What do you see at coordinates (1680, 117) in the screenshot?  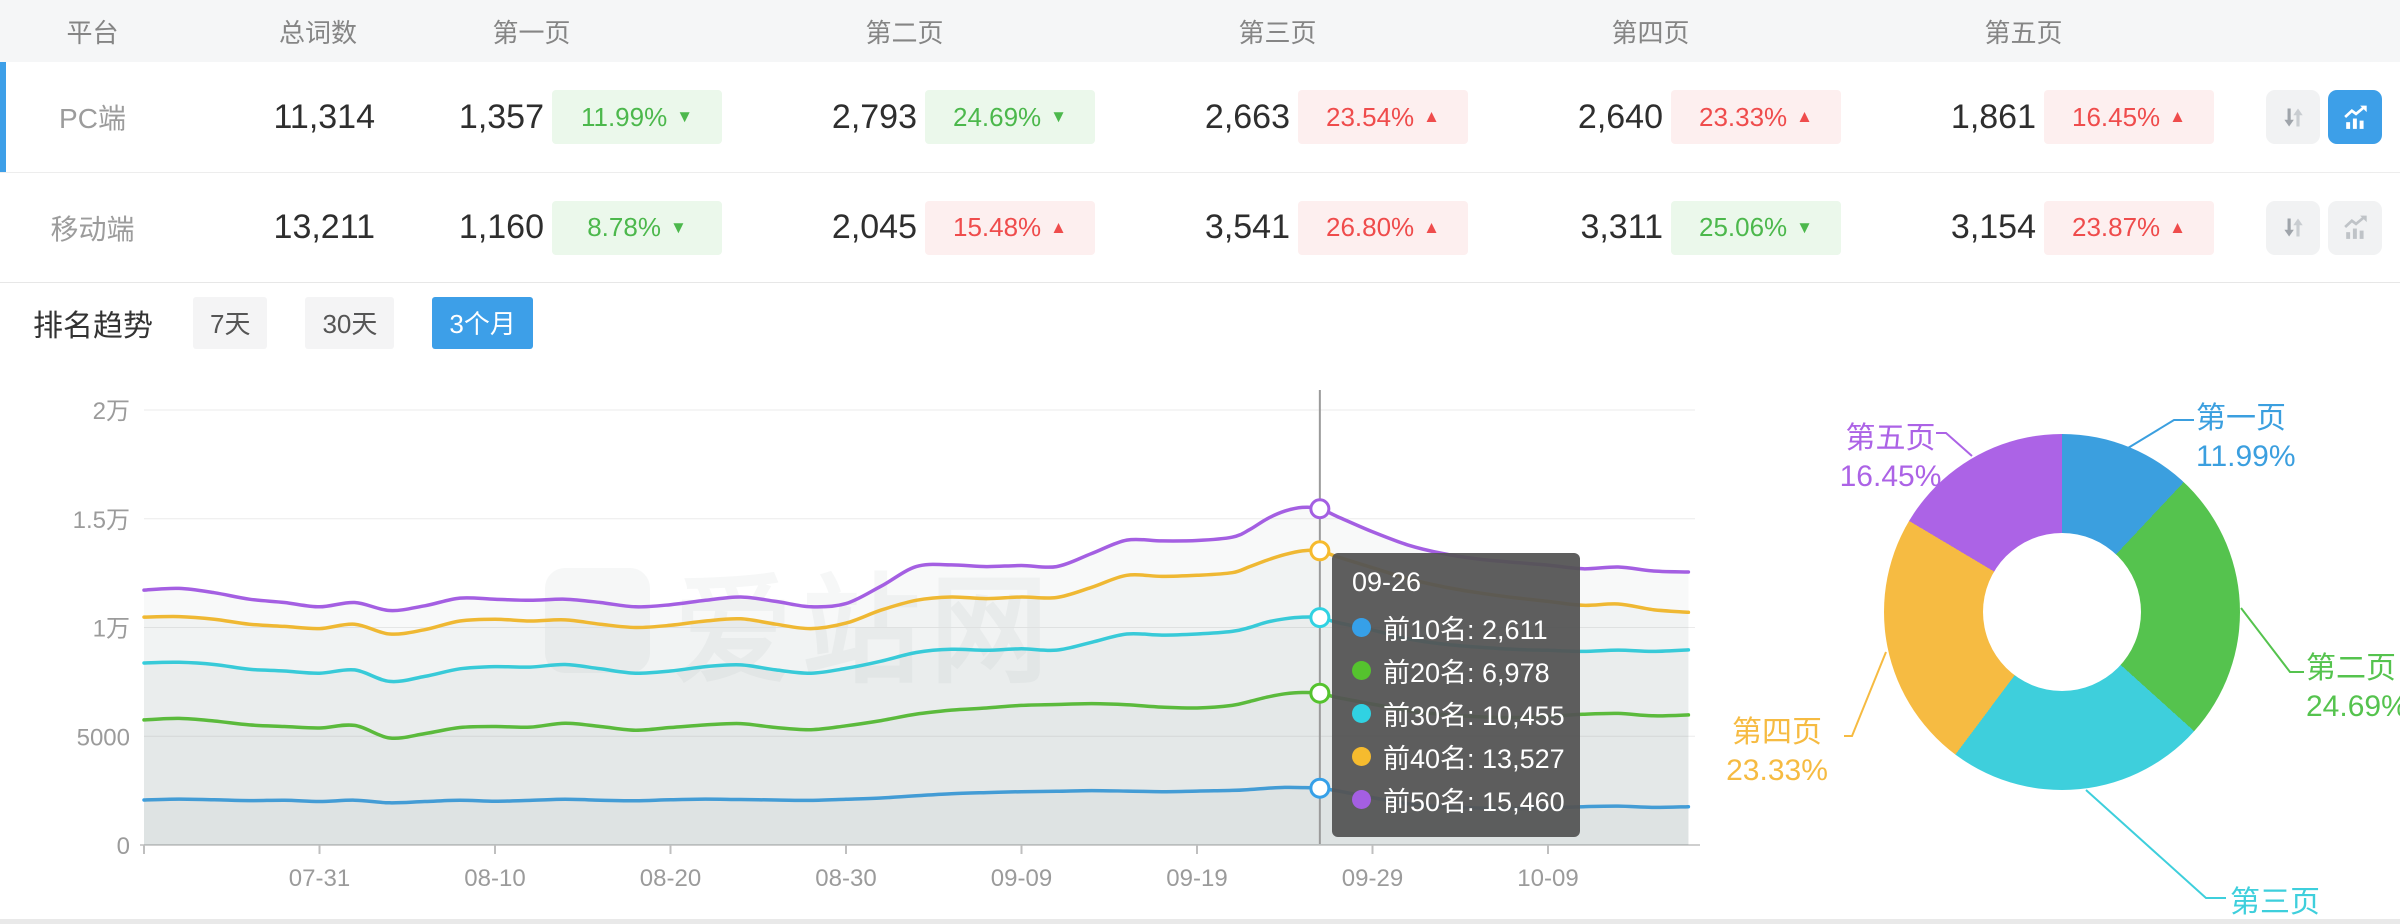 I see `page-4-cell: 2,640 23.33% ▲` at bounding box center [1680, 117].